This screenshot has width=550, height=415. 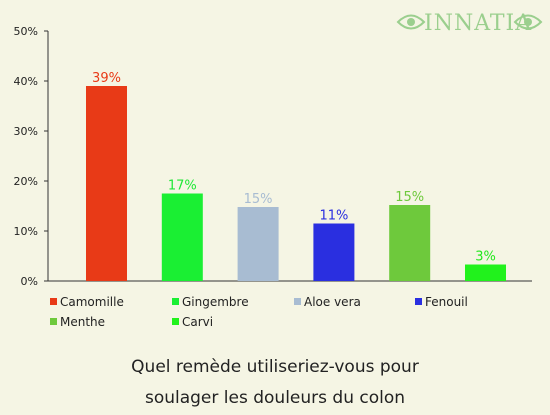 I want to click on y-tick-label: 40%, so click(x=26, y=81).